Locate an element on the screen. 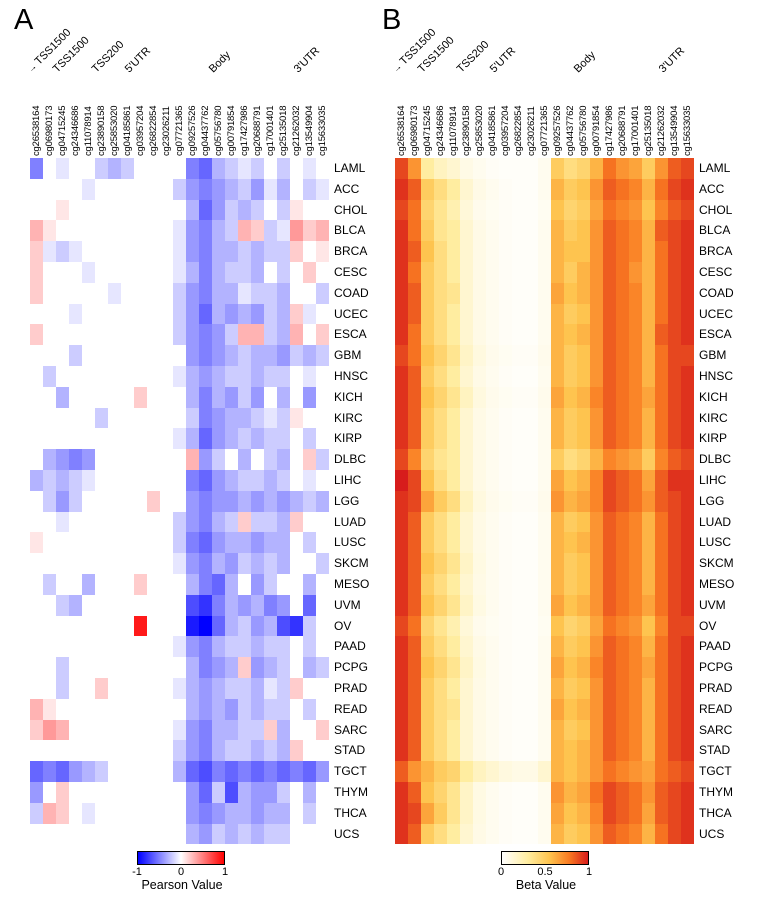  row-label-cancer-type: SKCM is located at coordinates (716, 563).